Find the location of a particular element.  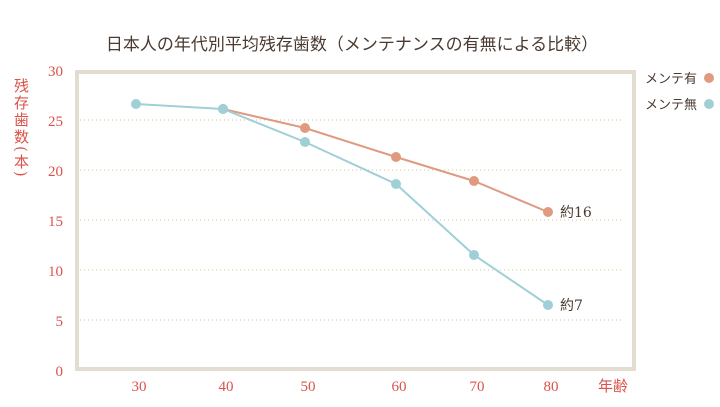

y-tick-label: 10 is located at coordinates (55, 272).